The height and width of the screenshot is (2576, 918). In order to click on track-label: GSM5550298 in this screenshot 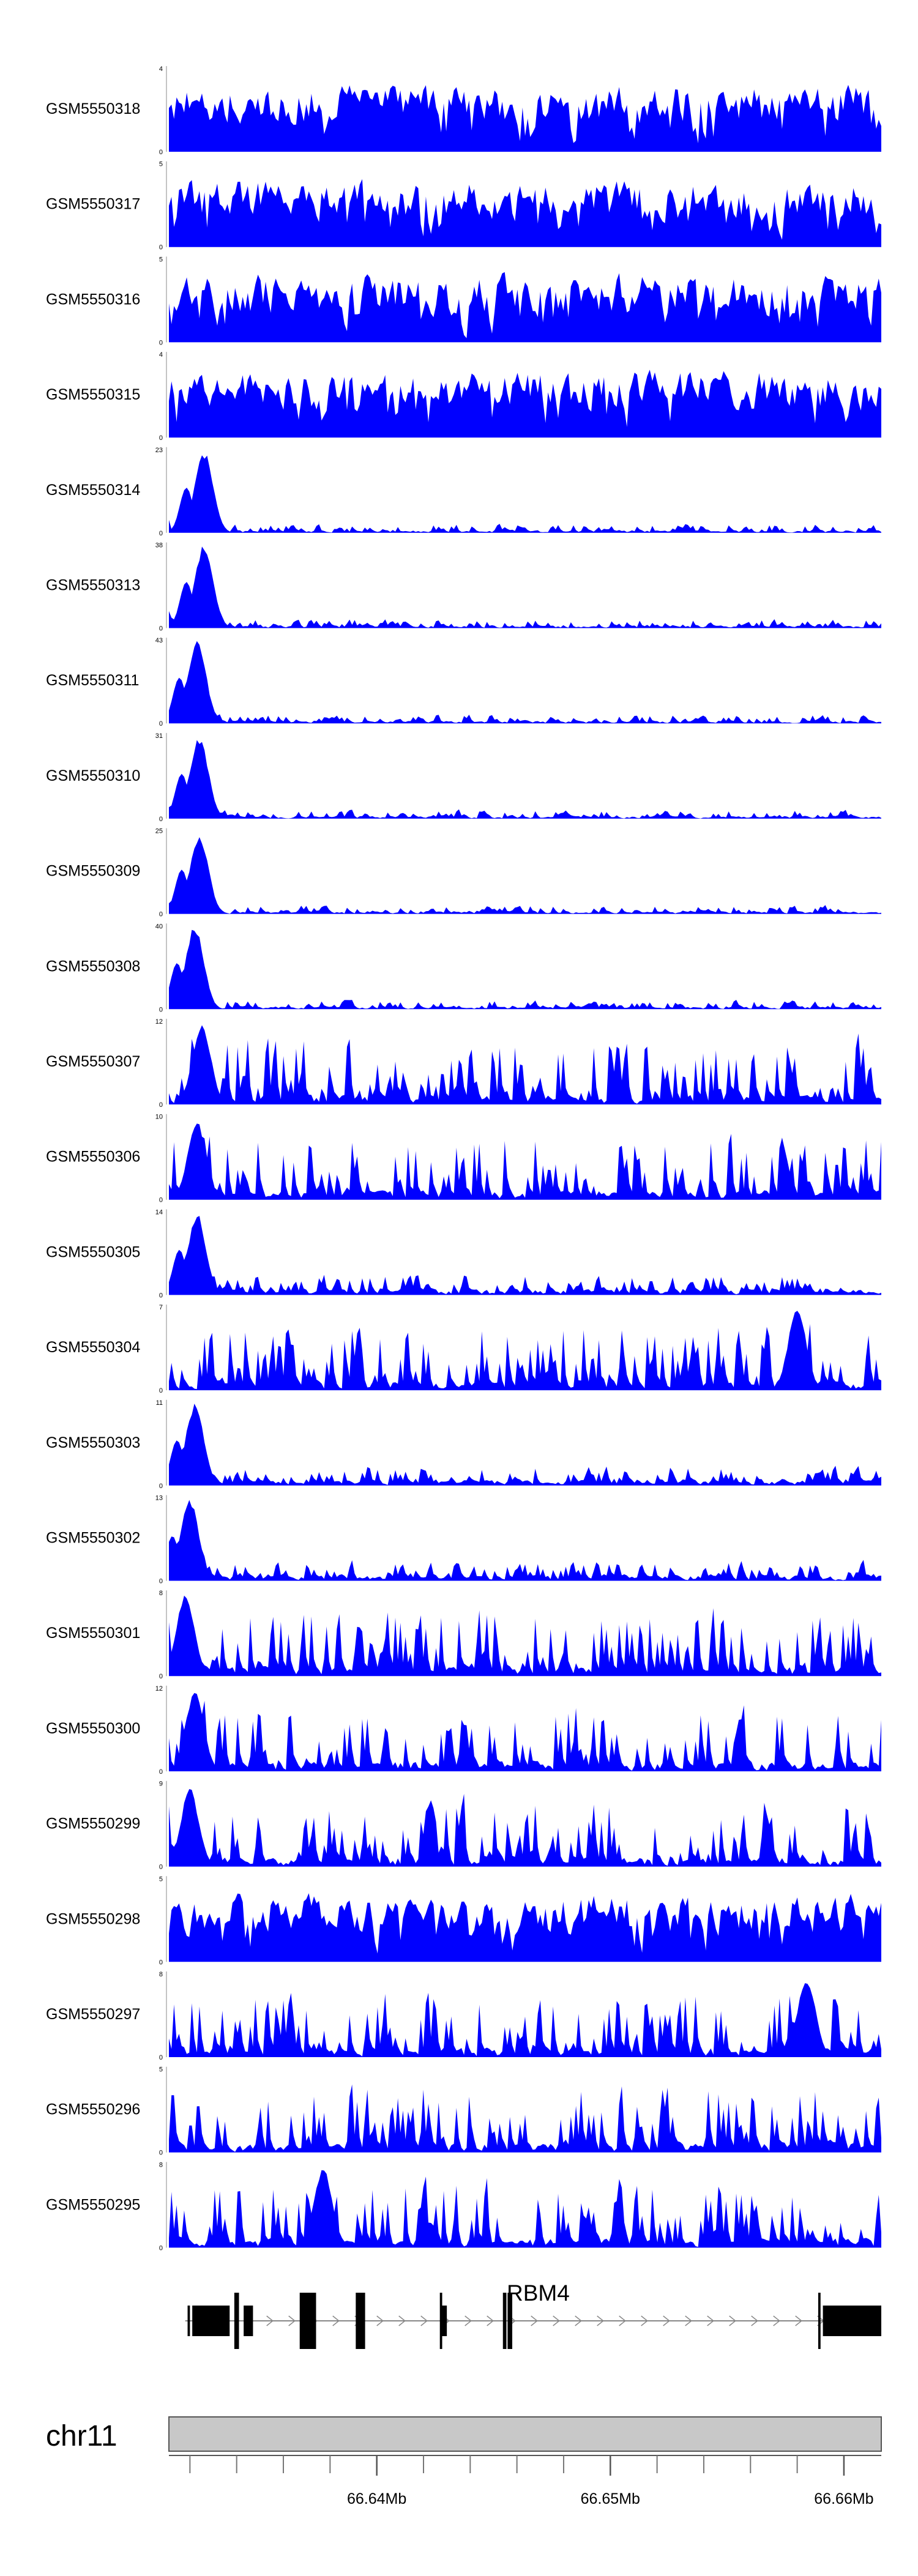, I will do `click(93, 1918)`.